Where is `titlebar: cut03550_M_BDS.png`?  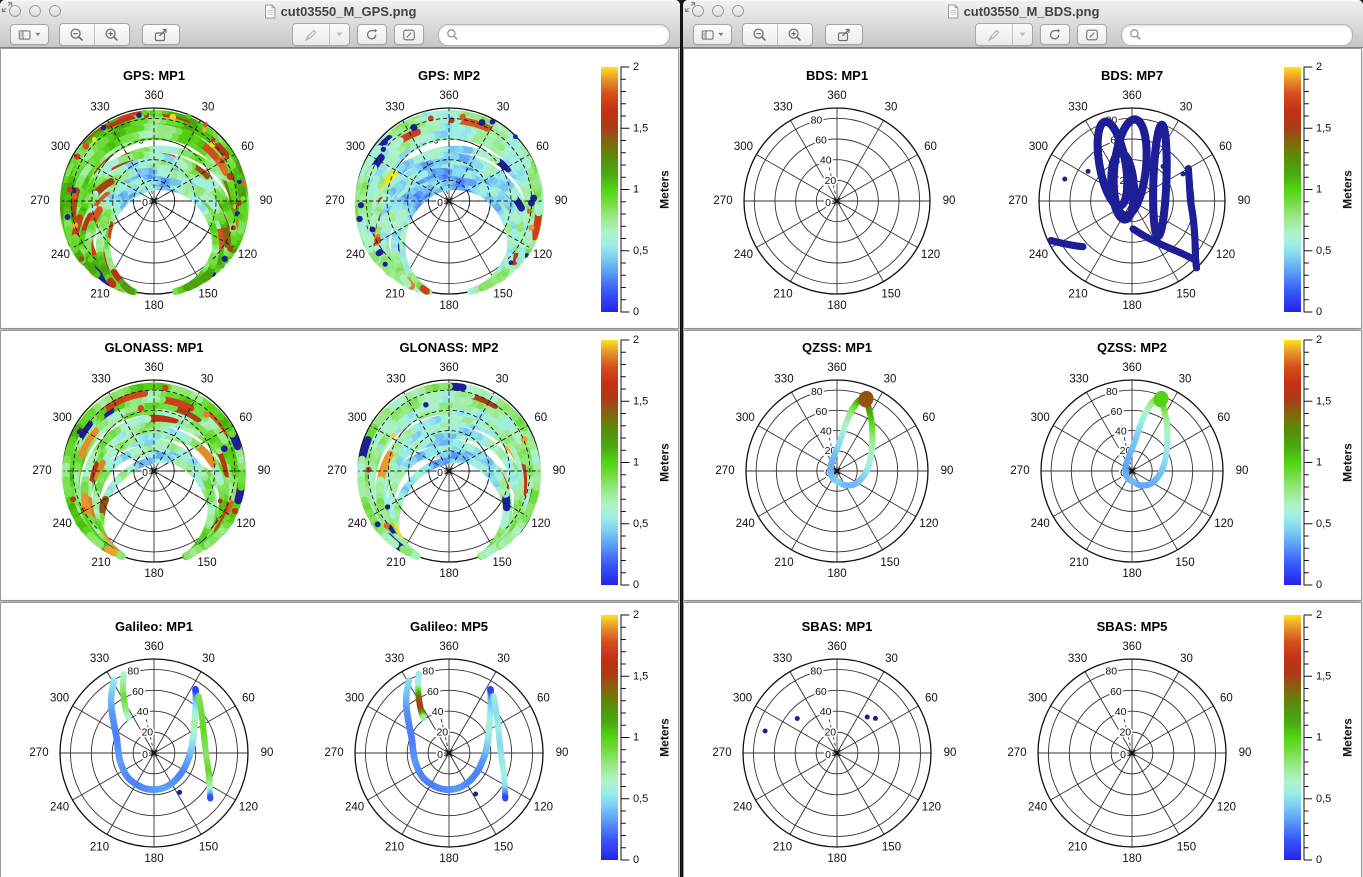
titlebar: cut03550_M_BDS.png is located at coordinates (1023, 11).